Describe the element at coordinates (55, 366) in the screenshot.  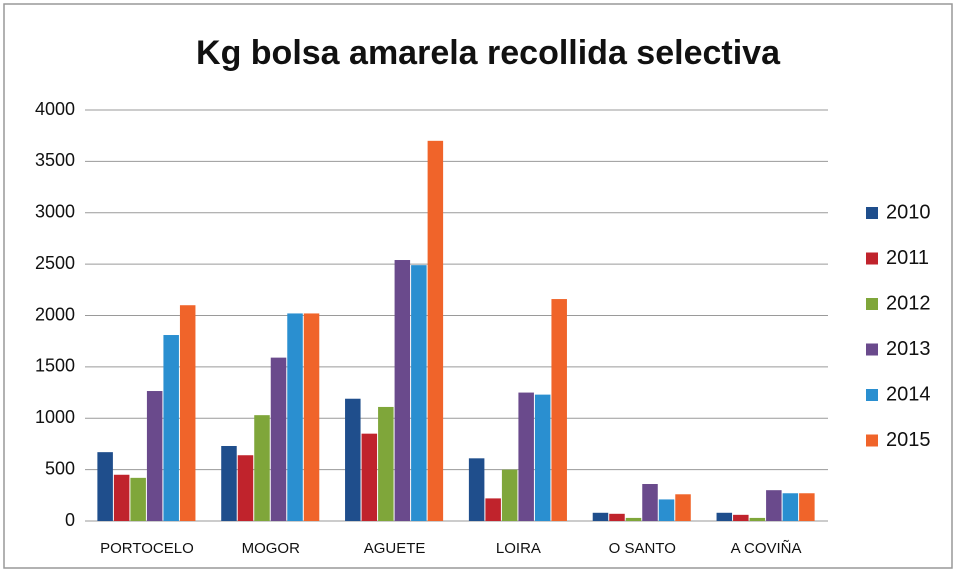
I see `y-tick-label: 1500` at that location.